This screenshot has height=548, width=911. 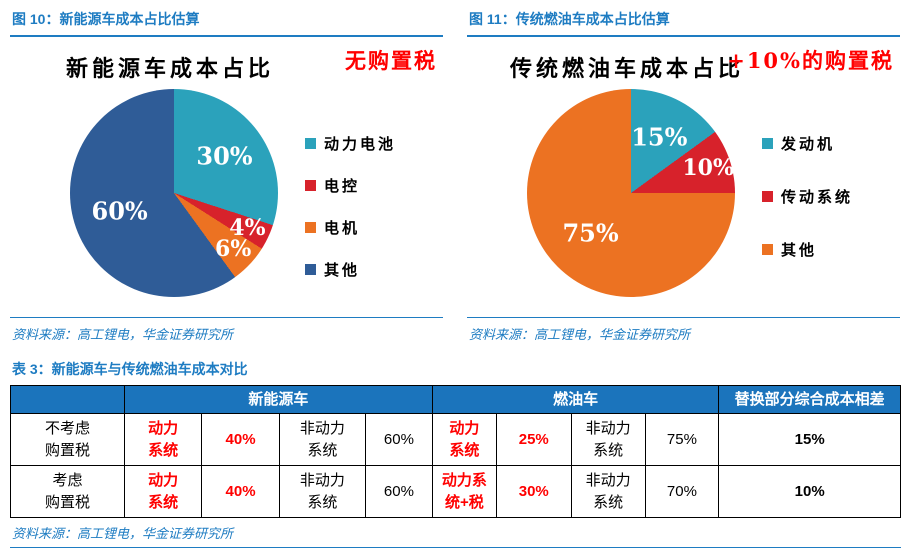 What do you see at coordinates (533, 439) in the screenshot?
I see `table-cell: 25%` at bounding box center [533, 439].